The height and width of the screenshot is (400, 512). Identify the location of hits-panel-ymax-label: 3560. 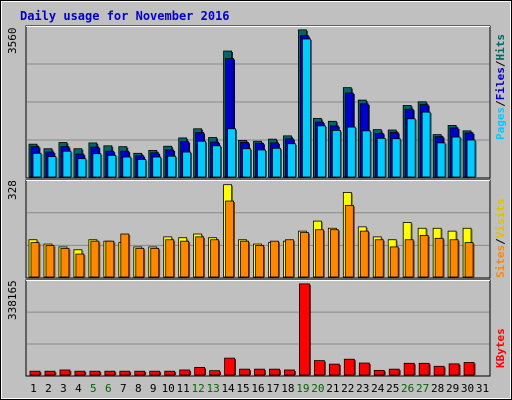
(12, 41).